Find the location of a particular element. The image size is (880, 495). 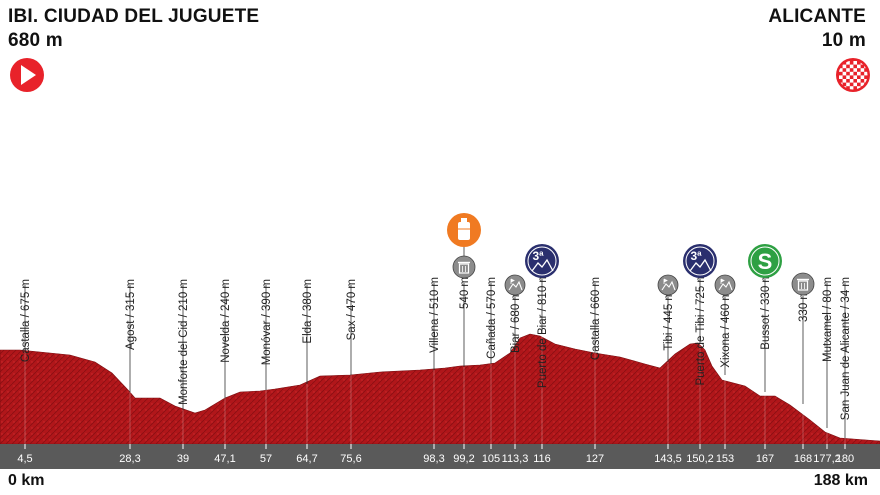

waypoint-km: 57 is located at coordinates (266, 459).